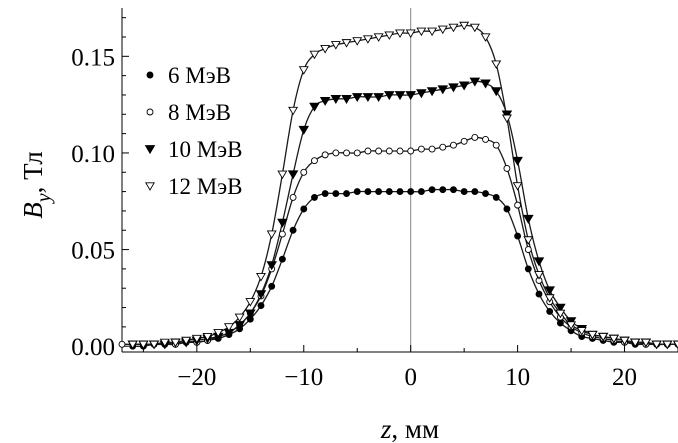  Describe the element at coordinates (624, 377) in the screenshot. I see `x-tick-label: 20` at that location.